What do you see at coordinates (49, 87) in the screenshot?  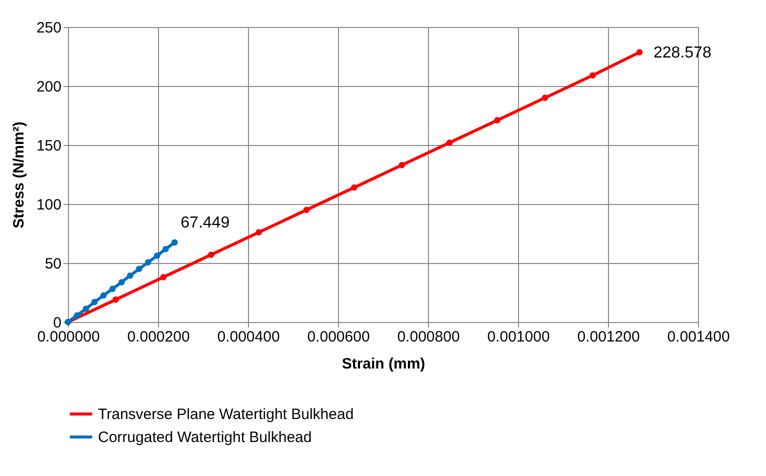 I see `y-tick-label: 200` at bounding box center [49, 87].